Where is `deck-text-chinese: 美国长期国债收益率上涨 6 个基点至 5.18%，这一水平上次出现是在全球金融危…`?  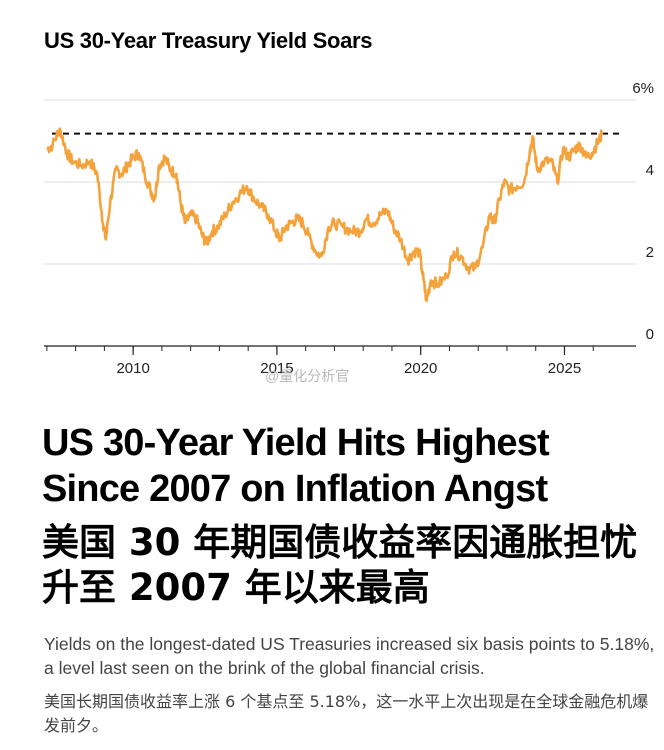
deck-text-chinese: 美国长期国债收益率上涨 6 个基点至 5.18%，这一水平上次出现是在全球金融危… is located at coordinates (346, 713).